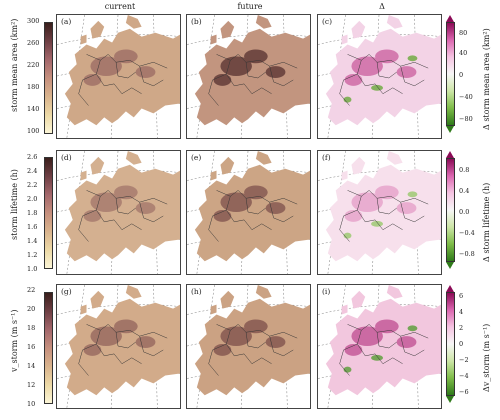 The height and width of the screenshot is (420, 500). What do you see at coordinates (486, 222) in the screenshot?
I see `row2-dlabel: Δ storm lifetime (h)` at bounding box center [486, 222].